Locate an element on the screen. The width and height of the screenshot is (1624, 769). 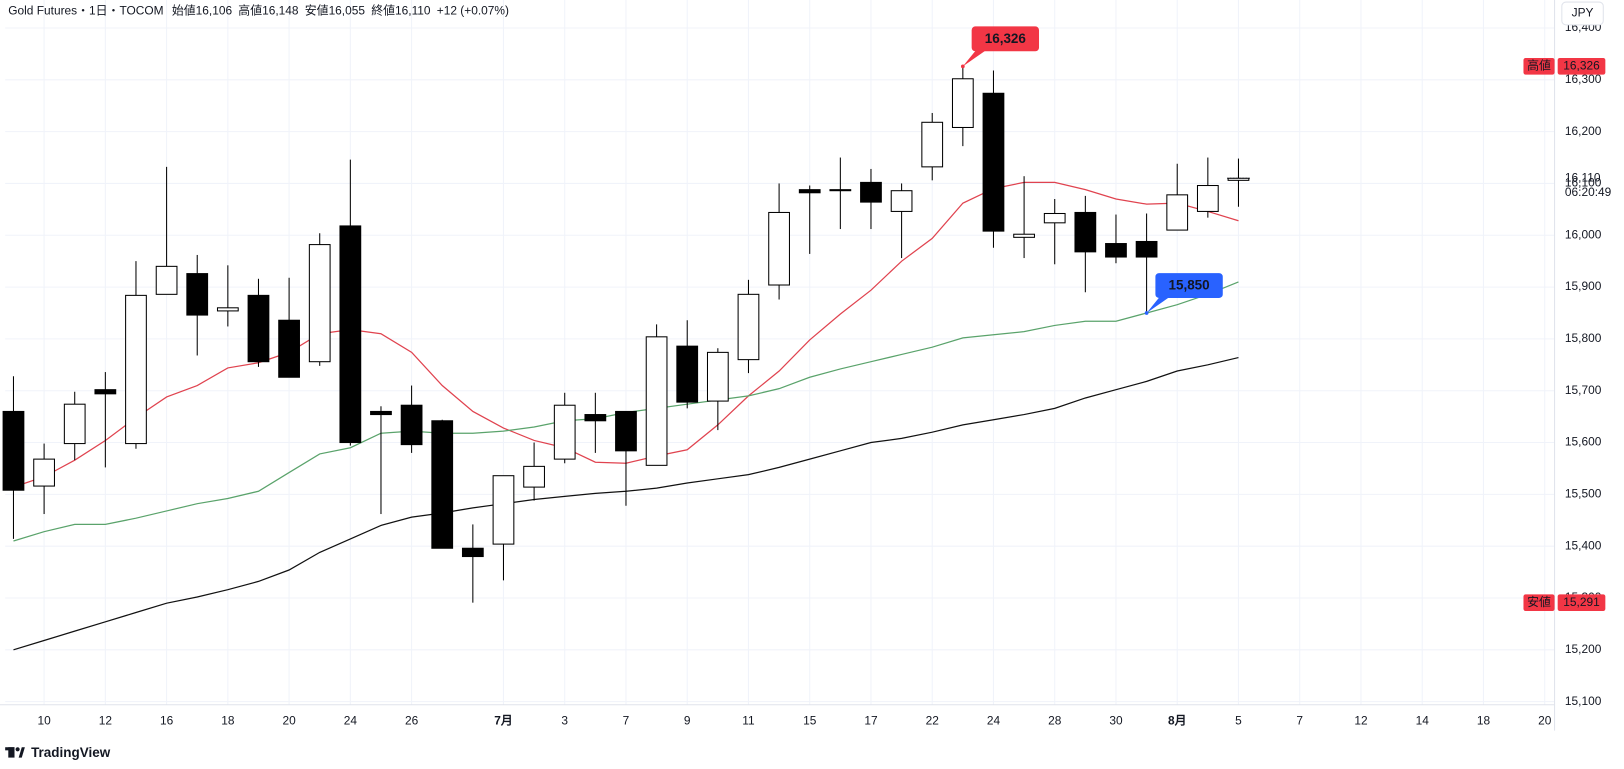
price-tag-value-box is located at coordinates (1581, 66).